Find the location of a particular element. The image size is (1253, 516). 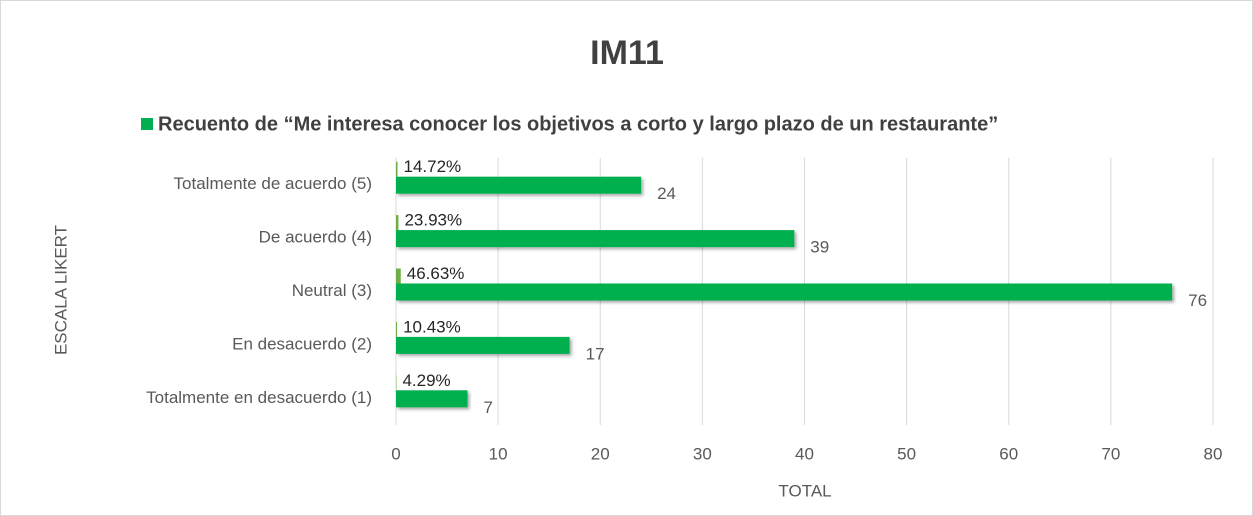

y-tick-label: Neutral (3) is located at coordinates (332, 290).